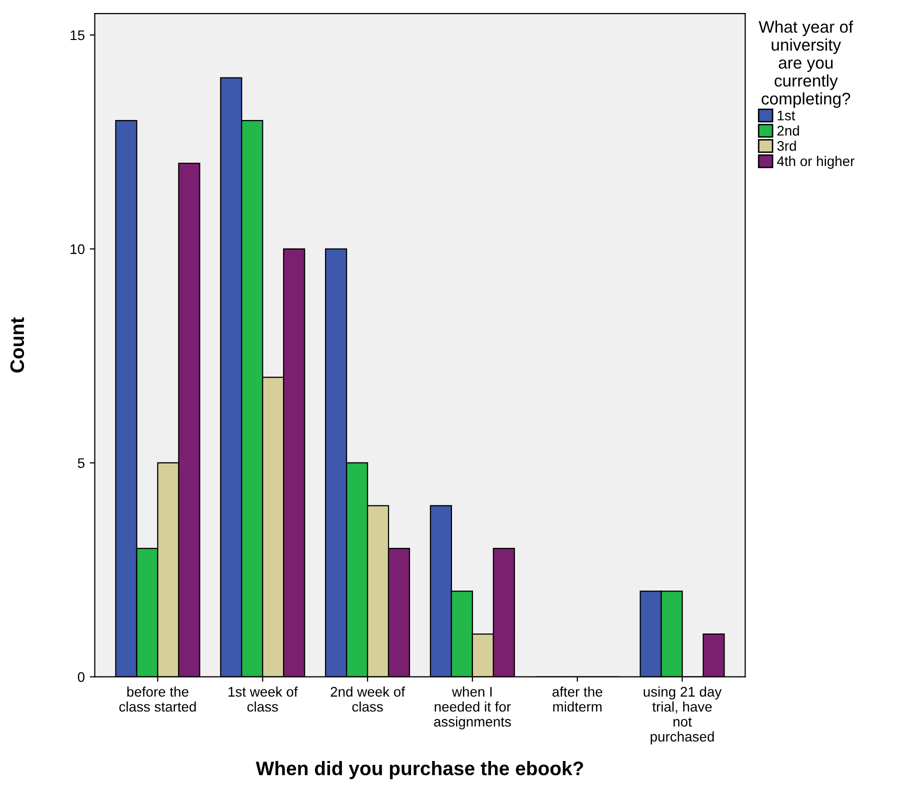 The height and width of the screenshot is (800, 920). I want to click on y-tick-label: 15, so click(77, 35).